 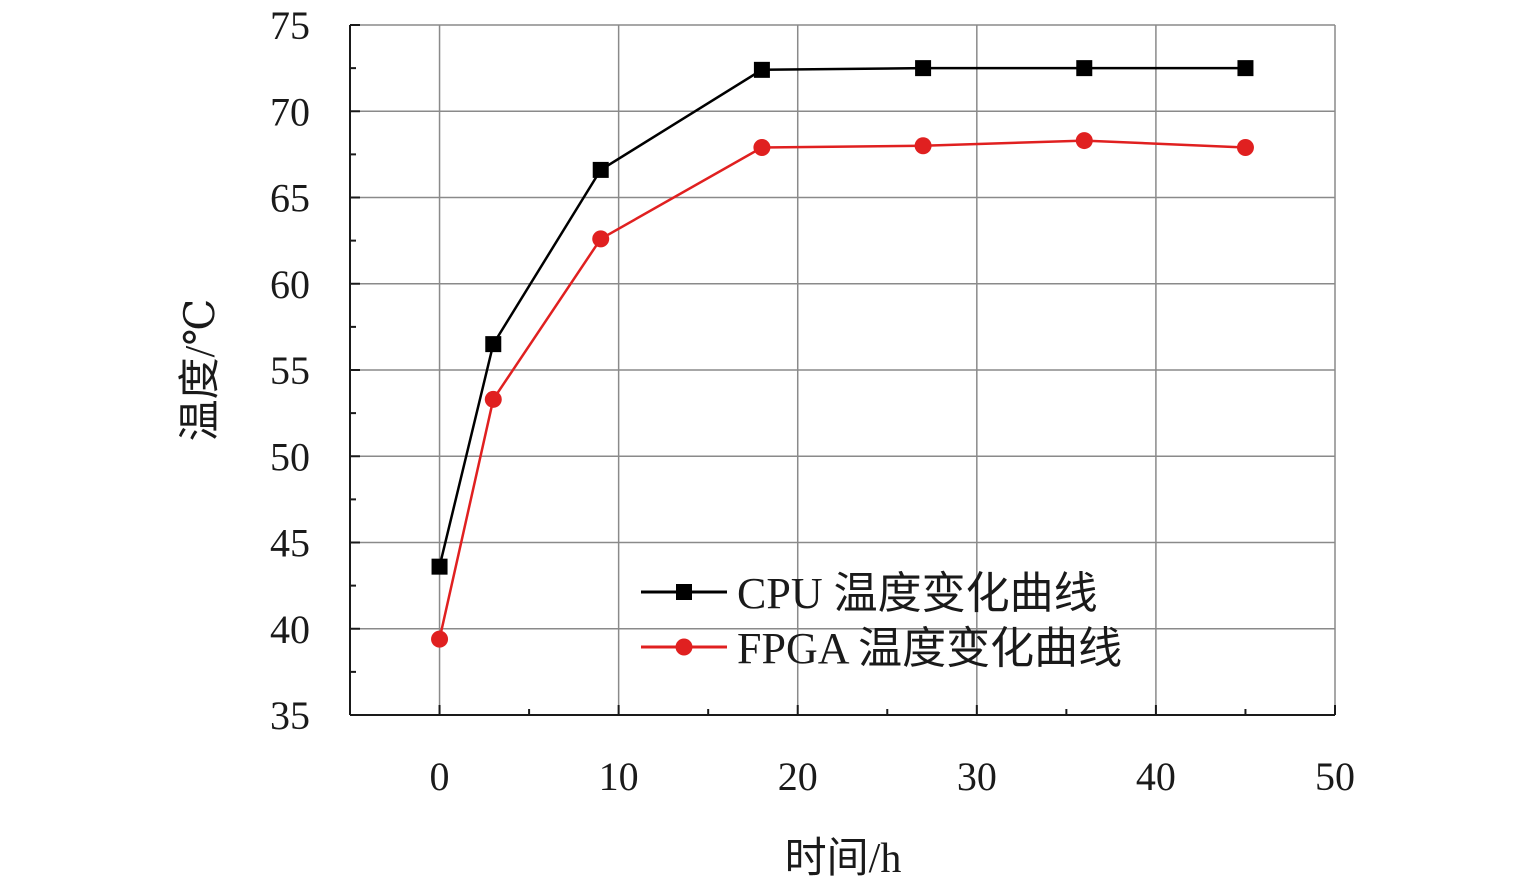 What do you see at coordinates (201, 370) in the screenshot?
I see `y-axis-title: 温度/℃` at bounding box center [201, 370].